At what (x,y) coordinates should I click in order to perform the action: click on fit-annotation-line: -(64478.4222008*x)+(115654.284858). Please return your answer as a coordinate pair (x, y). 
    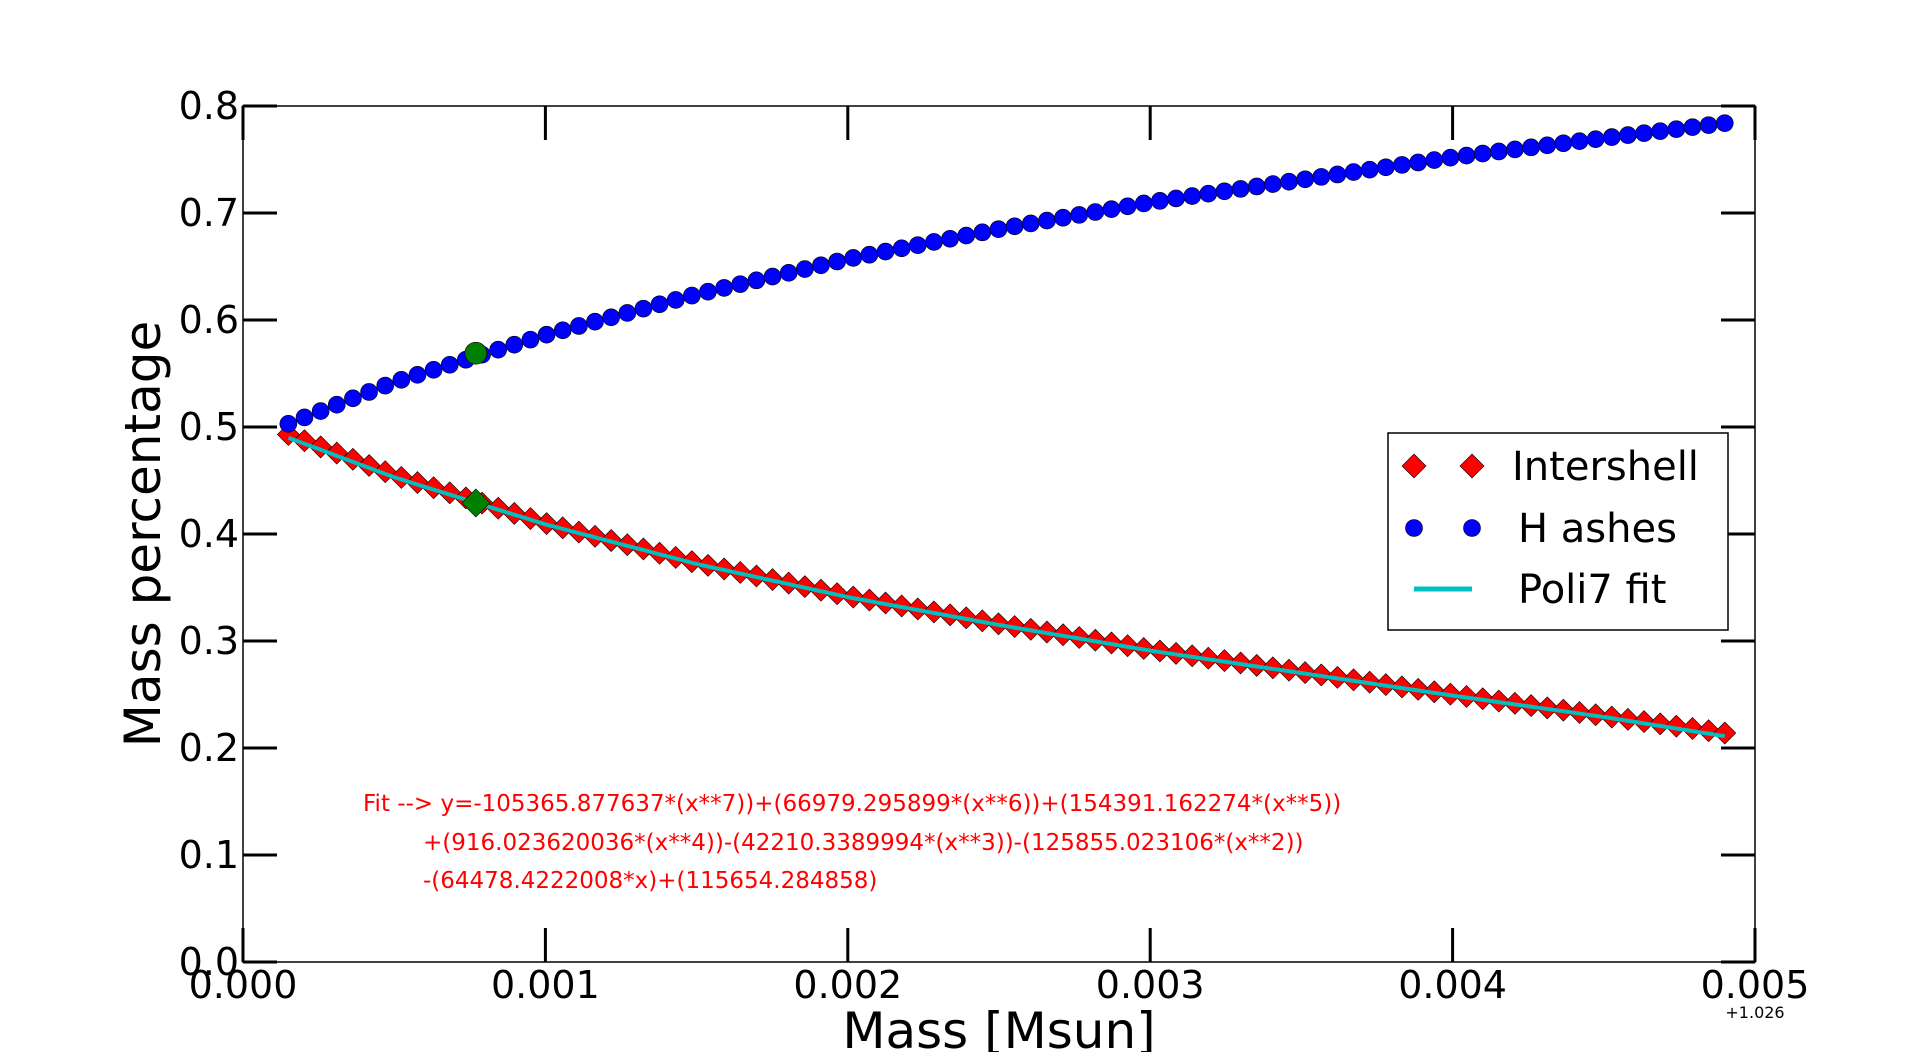
    Looking at the image, I should click on (650, 881).